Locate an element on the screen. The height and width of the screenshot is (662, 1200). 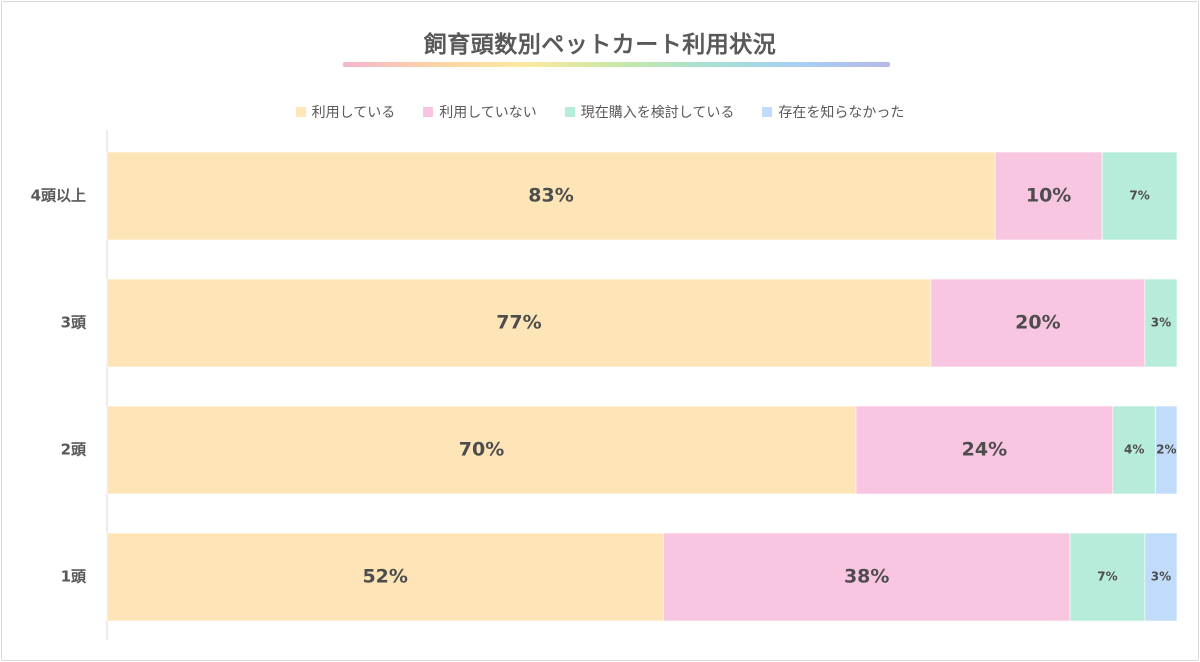
legend-label: 存在を知らなかった is located at coordinates (841, 113).